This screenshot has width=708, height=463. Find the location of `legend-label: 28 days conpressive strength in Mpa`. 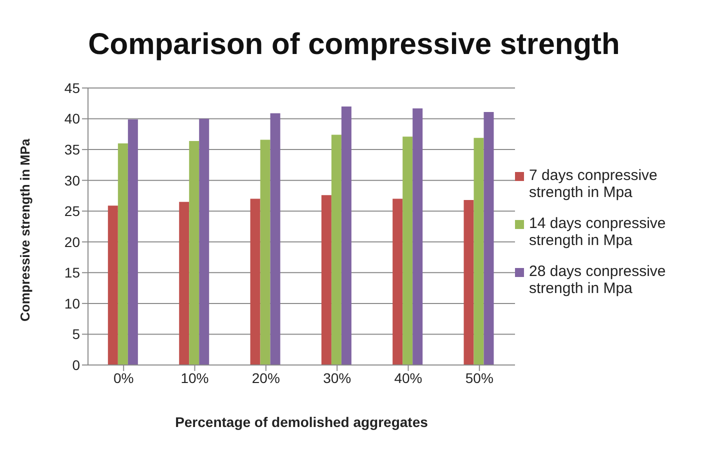

legend-label: 28 days conpressive strength in Mpa is located at coordinates (598, 279).